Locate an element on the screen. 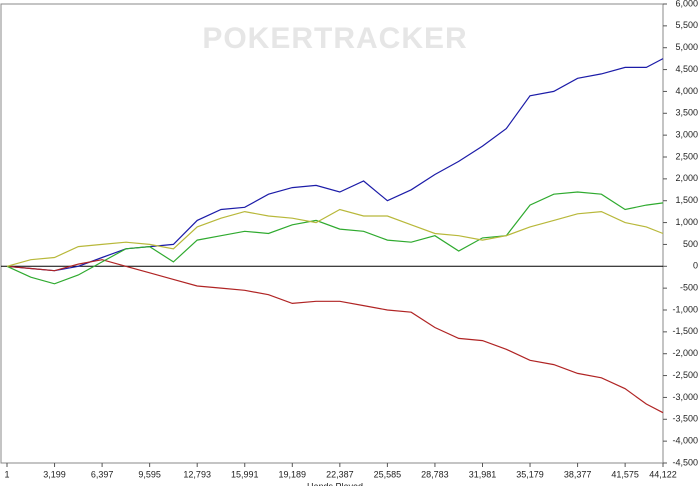  x-tick-label: 35,179 is located at coordinates (530, 474).